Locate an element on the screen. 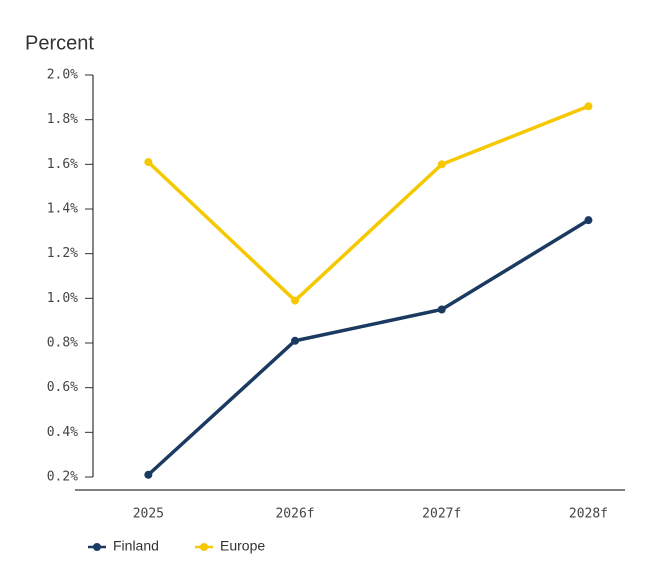 This screenshot has width=654, height=563. x-tick-label: 2028f is located at coordinates (588, 514).